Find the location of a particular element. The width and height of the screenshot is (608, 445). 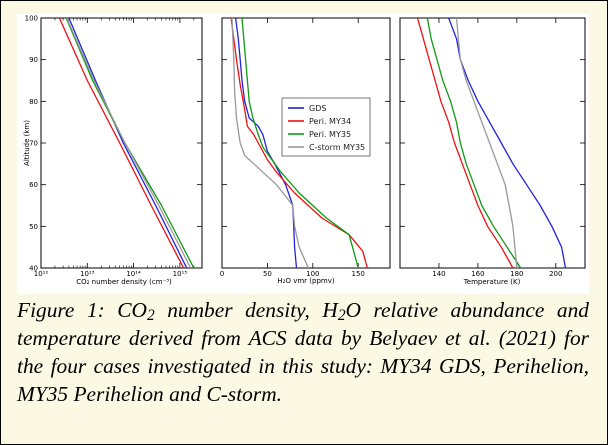

y-axis-ticks: 40 50 60 70 80 90 100 is located at coordinates (31, 144).